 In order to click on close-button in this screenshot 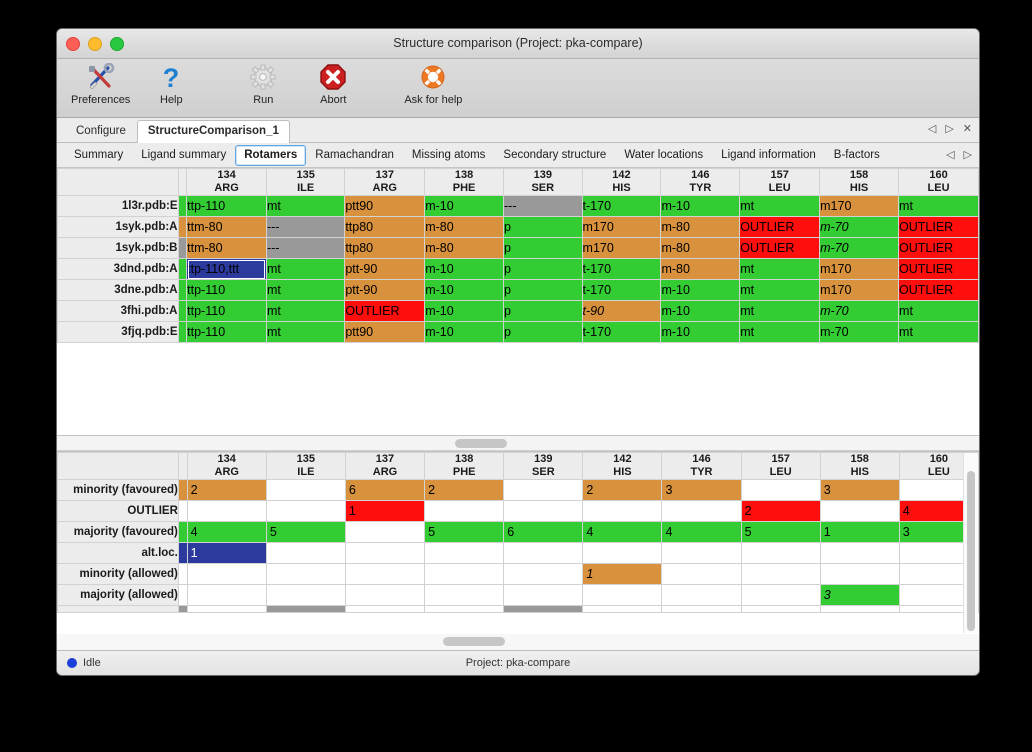, I will do `click(73, 44)`.